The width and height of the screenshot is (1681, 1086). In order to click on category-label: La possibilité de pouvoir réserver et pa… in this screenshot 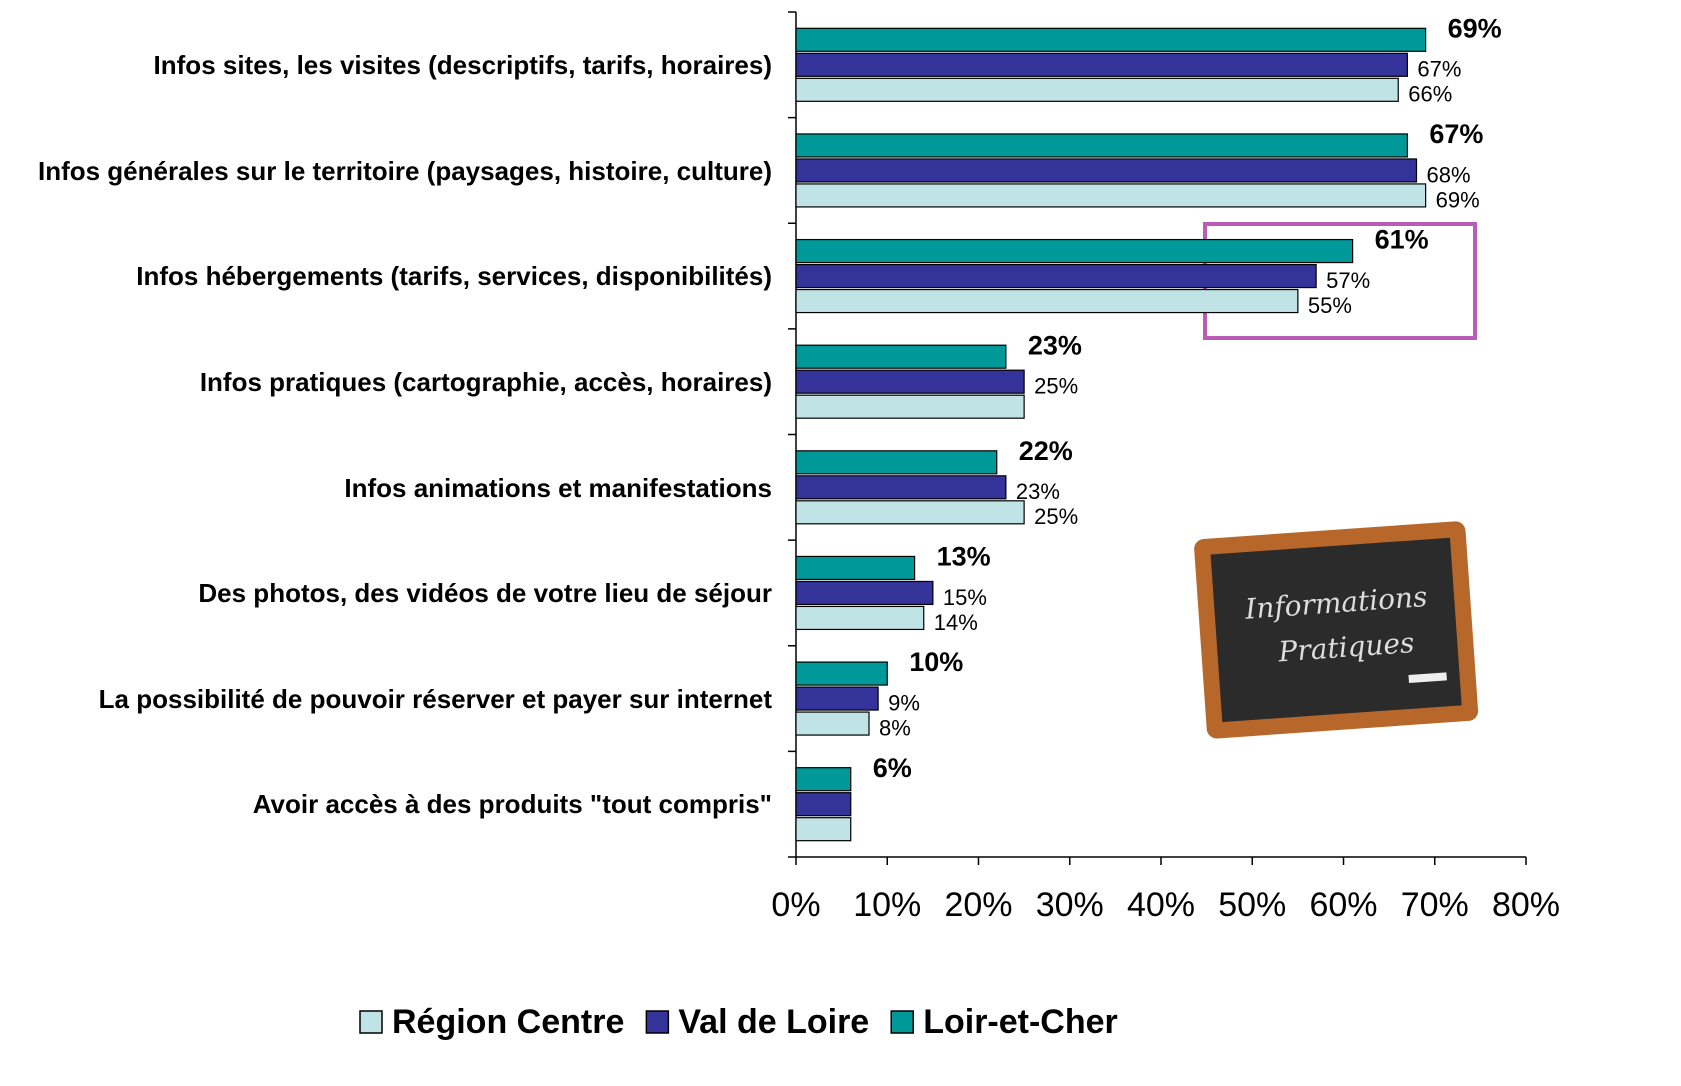, I will do `click(435, 698)`.